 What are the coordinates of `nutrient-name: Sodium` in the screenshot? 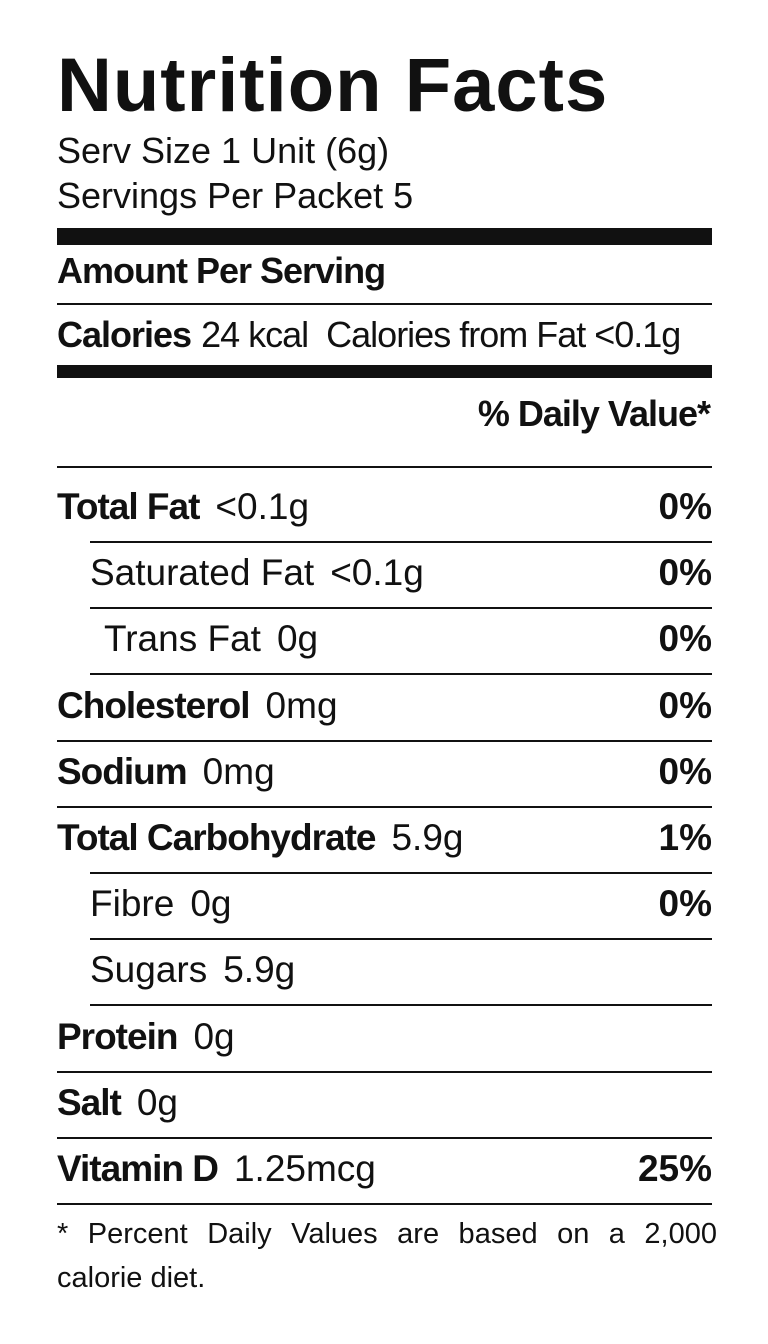 It's located at (122, 771).